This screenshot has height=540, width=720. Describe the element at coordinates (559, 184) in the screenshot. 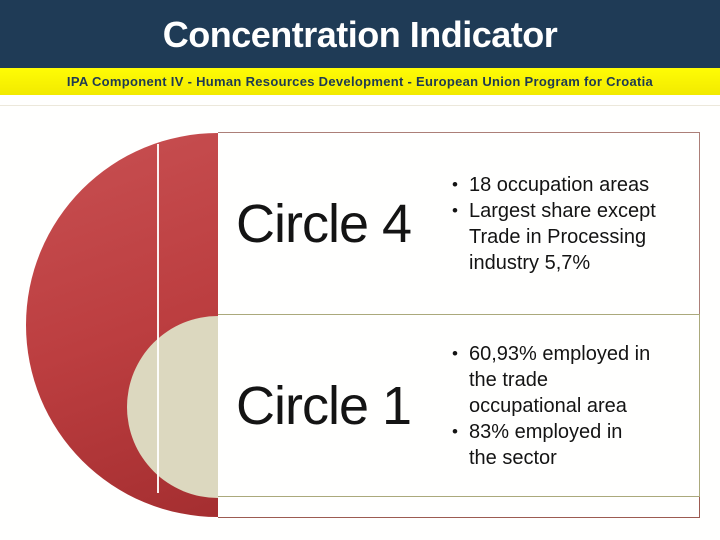

I see `bullet-line: 18 occupation areas` at that location.